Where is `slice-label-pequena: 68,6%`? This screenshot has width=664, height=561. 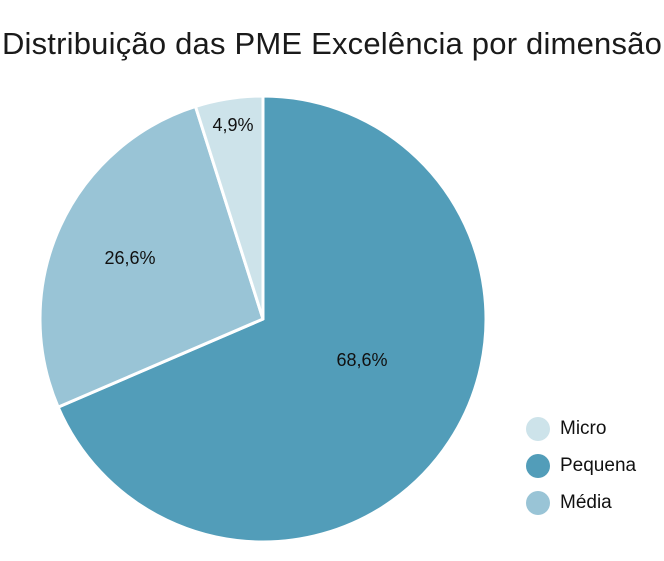 slice-label-pequena: 68,6% is located at coordinates (361, 360).